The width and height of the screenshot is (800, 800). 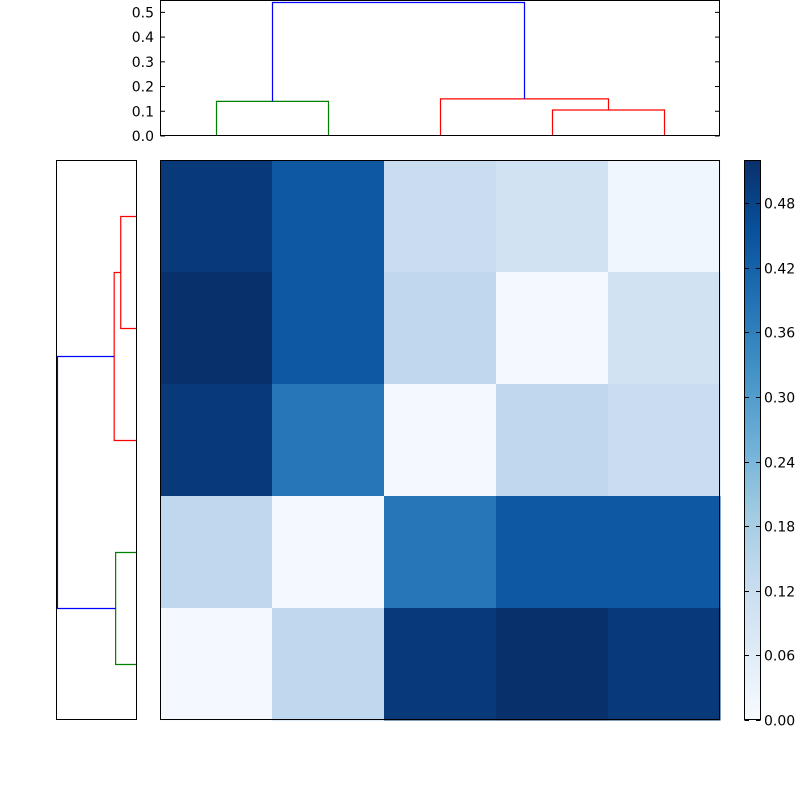 I want to click on top-ytick-label-2: 0.2, so click(x=143, y=88).